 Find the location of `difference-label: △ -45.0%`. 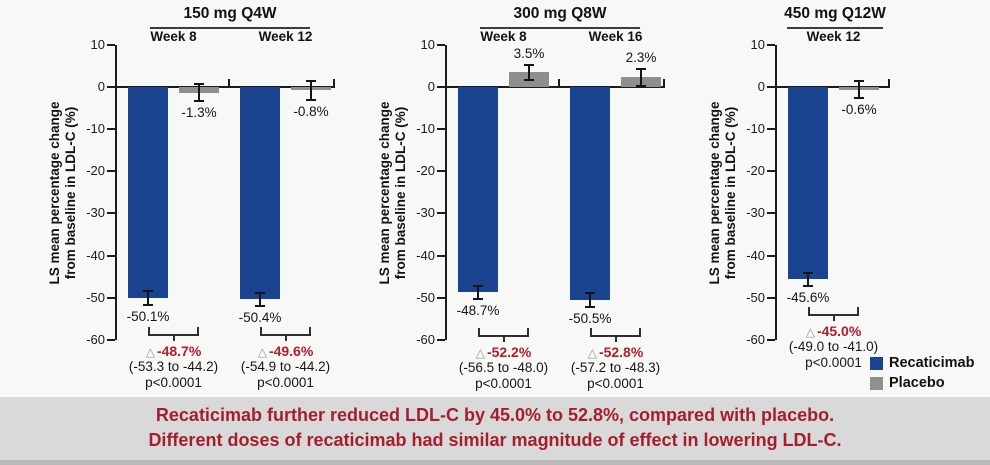

difference-label: △ -45.0% is located at coordinates (834, 331).